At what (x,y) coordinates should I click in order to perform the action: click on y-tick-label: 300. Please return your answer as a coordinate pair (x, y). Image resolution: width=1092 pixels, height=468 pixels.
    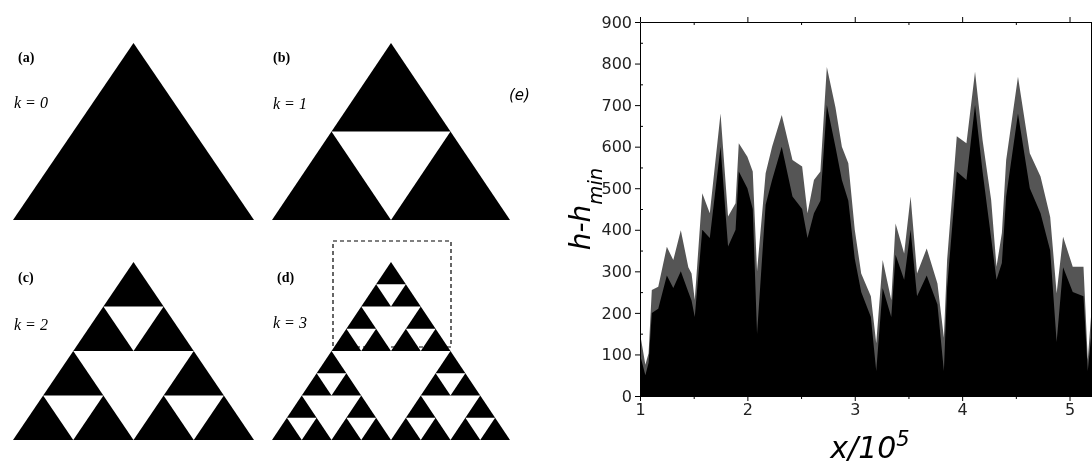
    Looking at the image, I should click on (616, 271).